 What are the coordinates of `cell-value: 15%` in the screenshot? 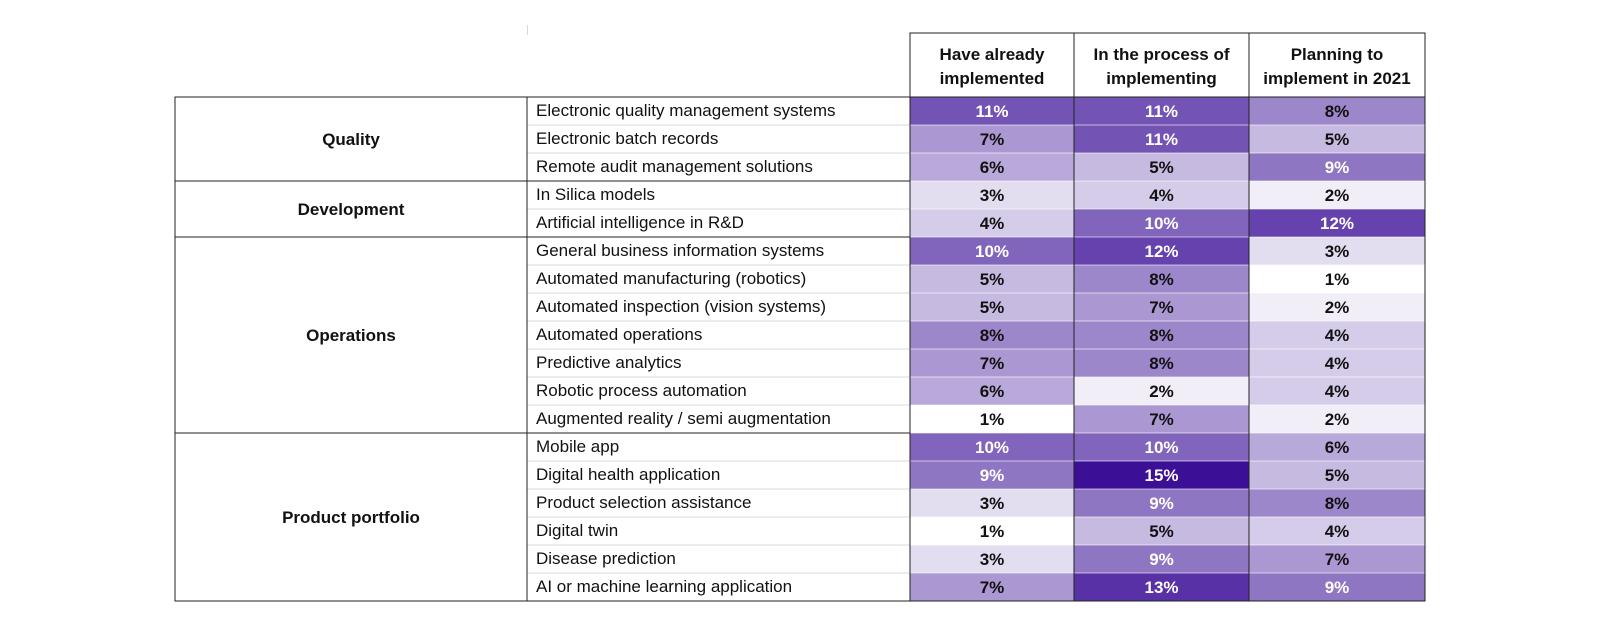 It's located at (1161, 475).